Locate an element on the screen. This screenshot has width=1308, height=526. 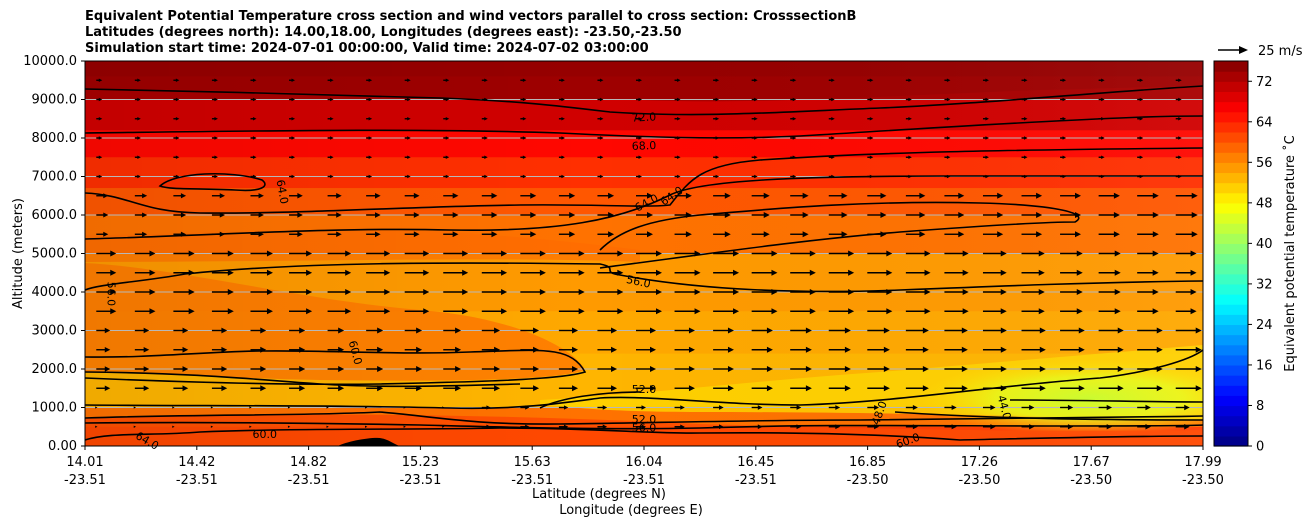
colorbar-tick-label-5: 40 is located at coordinates (1264, 244).